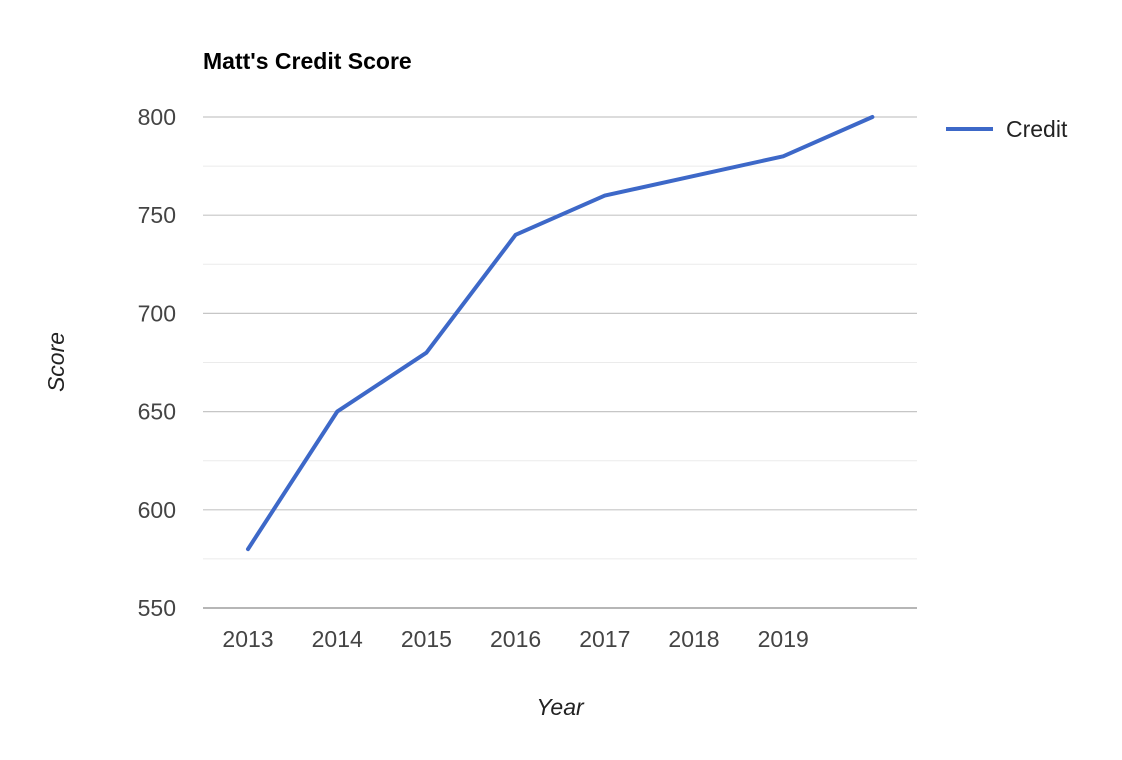 The image size is (1122, 760). Describe the element at coordinates (157, 412) in the screenshot. I see `y-tick-label: 650` at that location.